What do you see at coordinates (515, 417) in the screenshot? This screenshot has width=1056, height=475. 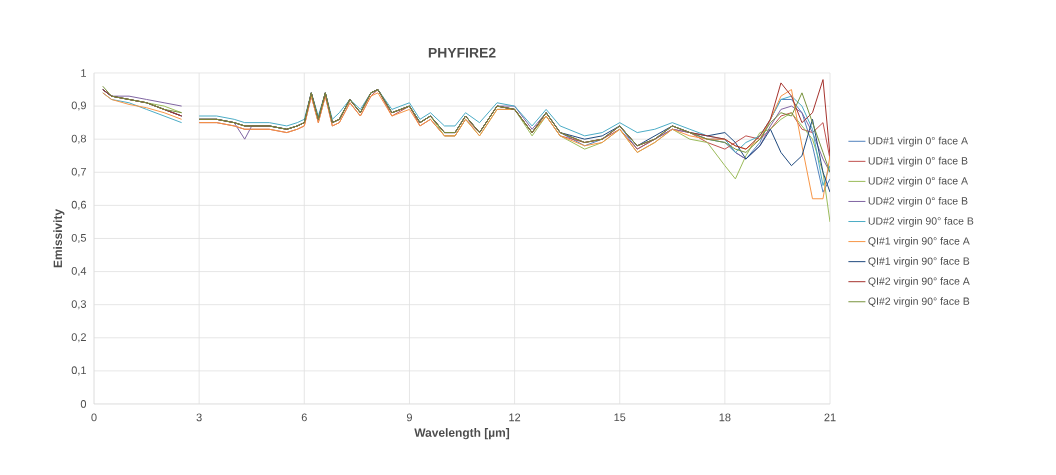 I see `x-tick-label: 12` at bounding box center [515, 417].